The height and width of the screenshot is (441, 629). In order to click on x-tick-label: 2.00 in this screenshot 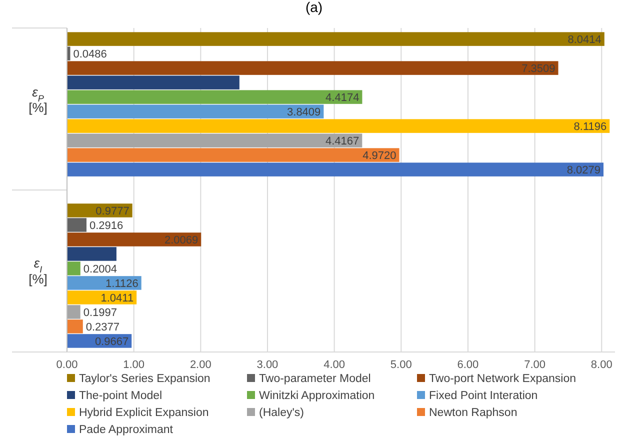, I will do `click(201, 365)`.